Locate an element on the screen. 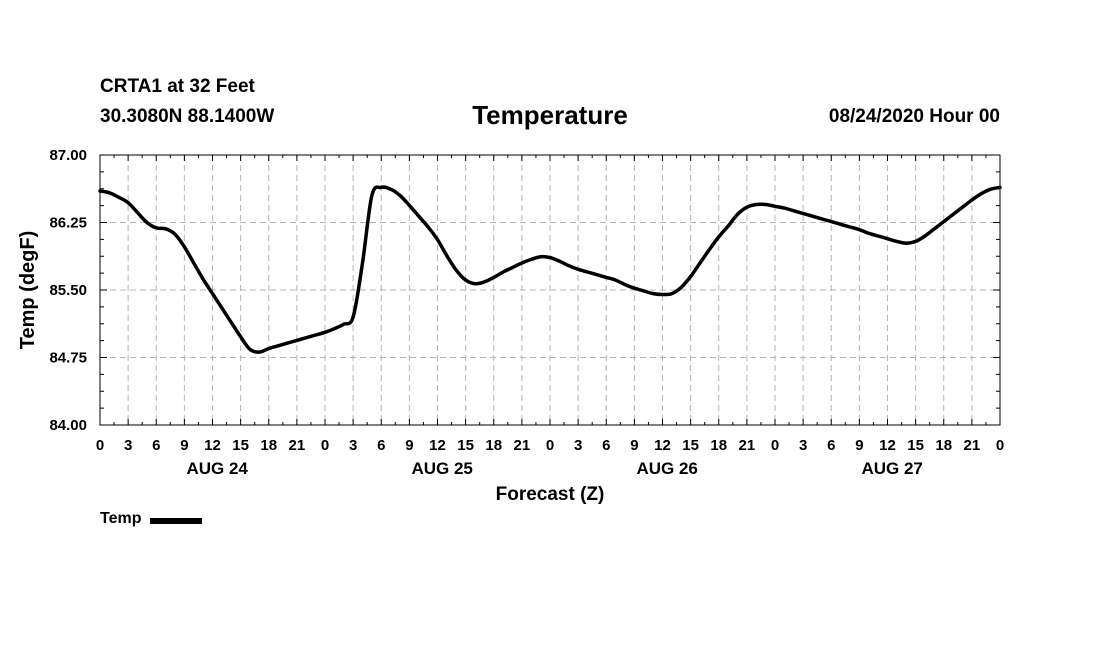  day-label: AUG 24 is located at coordinates (217, 468).